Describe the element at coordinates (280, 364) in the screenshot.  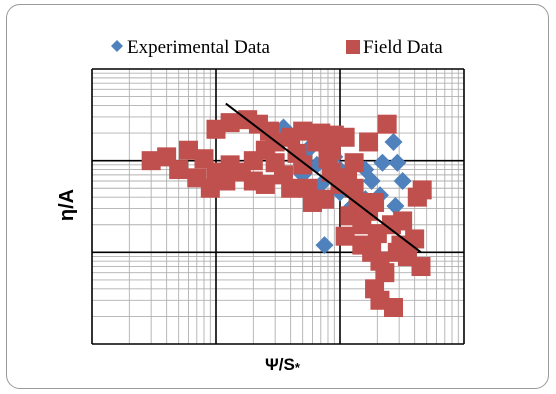
I see `x-axis-label-main: Ψ/S` at that location.